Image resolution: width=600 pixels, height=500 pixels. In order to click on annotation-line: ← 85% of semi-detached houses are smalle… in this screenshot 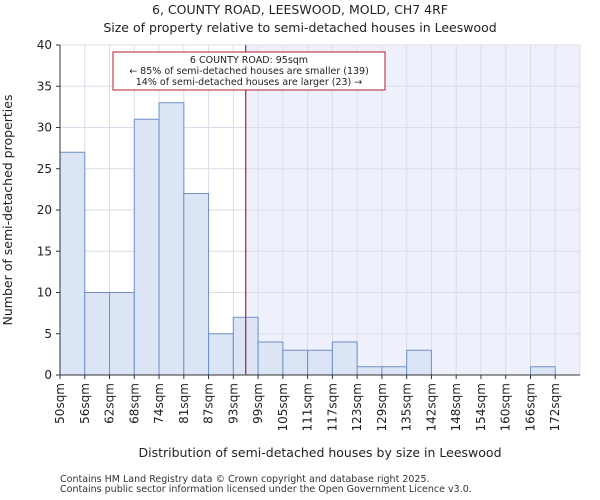, I will do `click(249, 71)`.